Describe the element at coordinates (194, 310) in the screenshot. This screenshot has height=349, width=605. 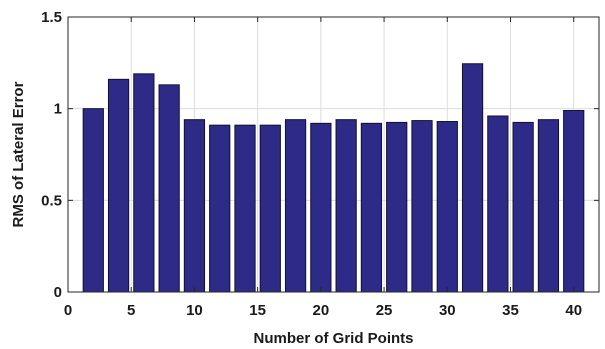
I see `x-tick-label: 10` at that location.